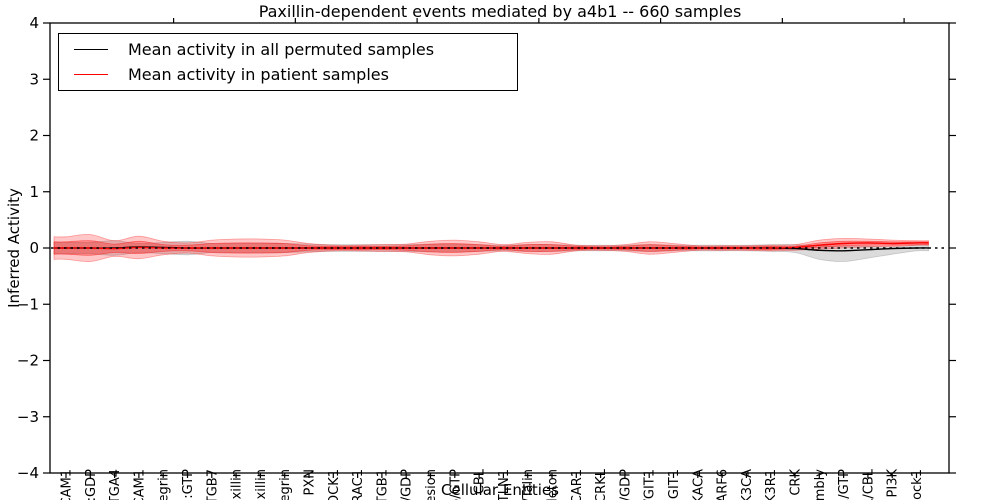 This screenshot has height=500, width=1000. I want to click on x-tick-label: GIT1, so click(674, 484).